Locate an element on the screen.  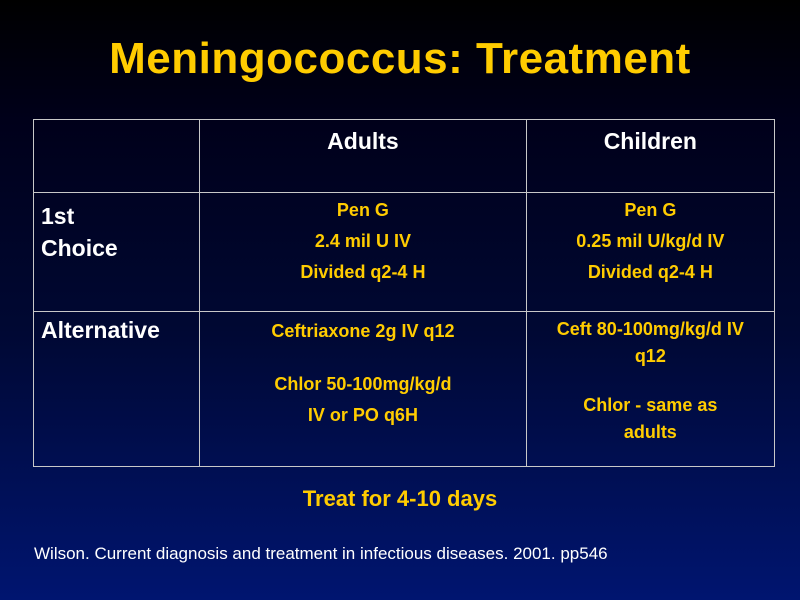
table-header-row: Adults Children is located at coordinates (404, 156).